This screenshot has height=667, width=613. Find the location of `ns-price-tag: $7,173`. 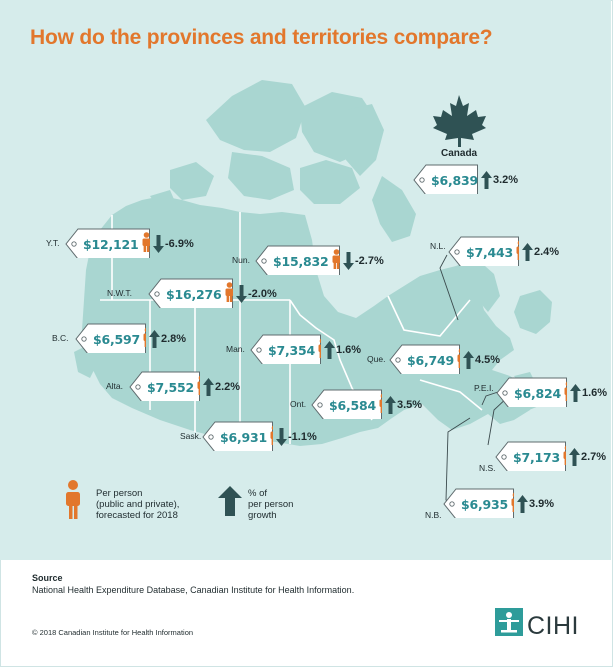

ns-price-tag: $7,173 is located at coordinates (531, 457).